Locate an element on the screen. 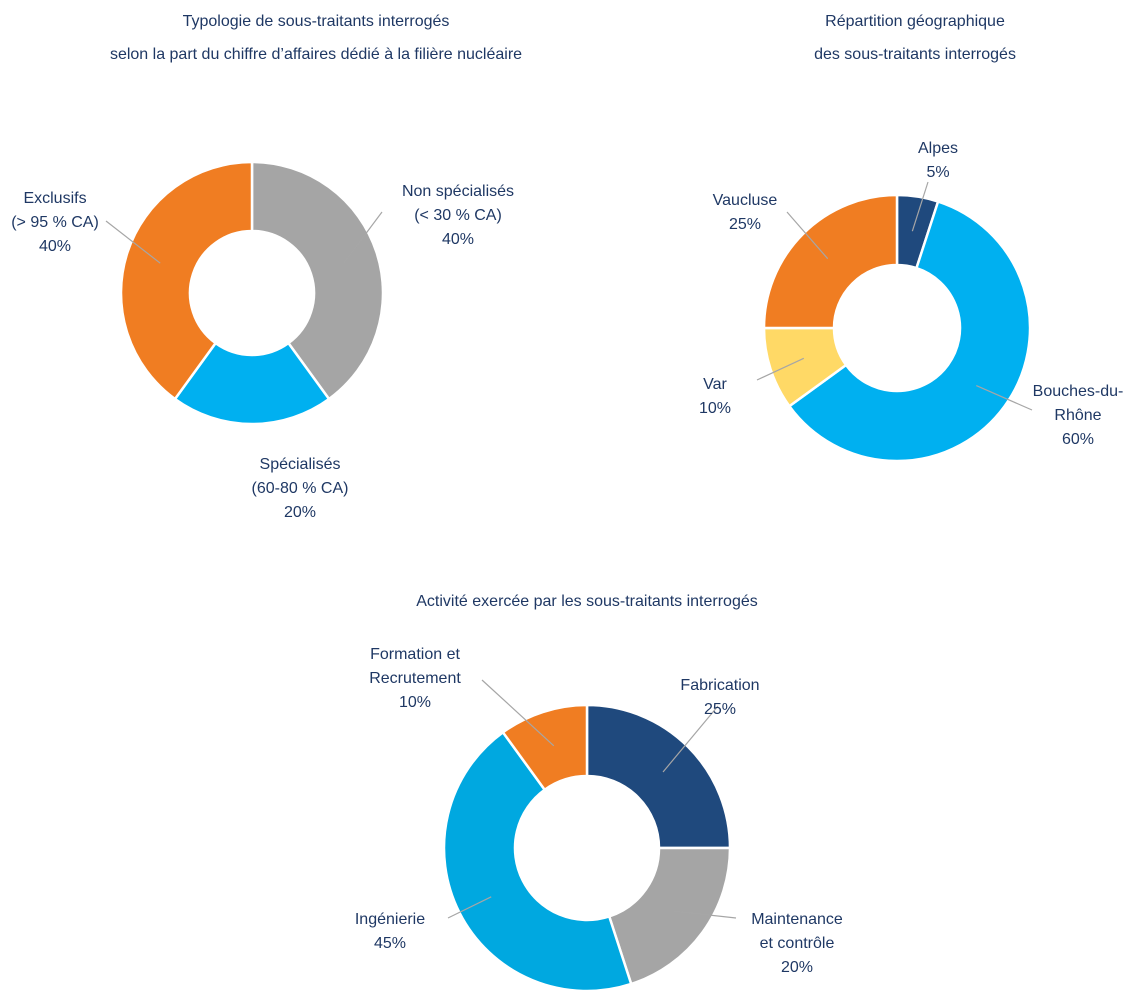 The width and height of the screenshot is (1148, 992). slice-label: Non spécialisés (< 30 % CA) is located at coordinates (458, 203).